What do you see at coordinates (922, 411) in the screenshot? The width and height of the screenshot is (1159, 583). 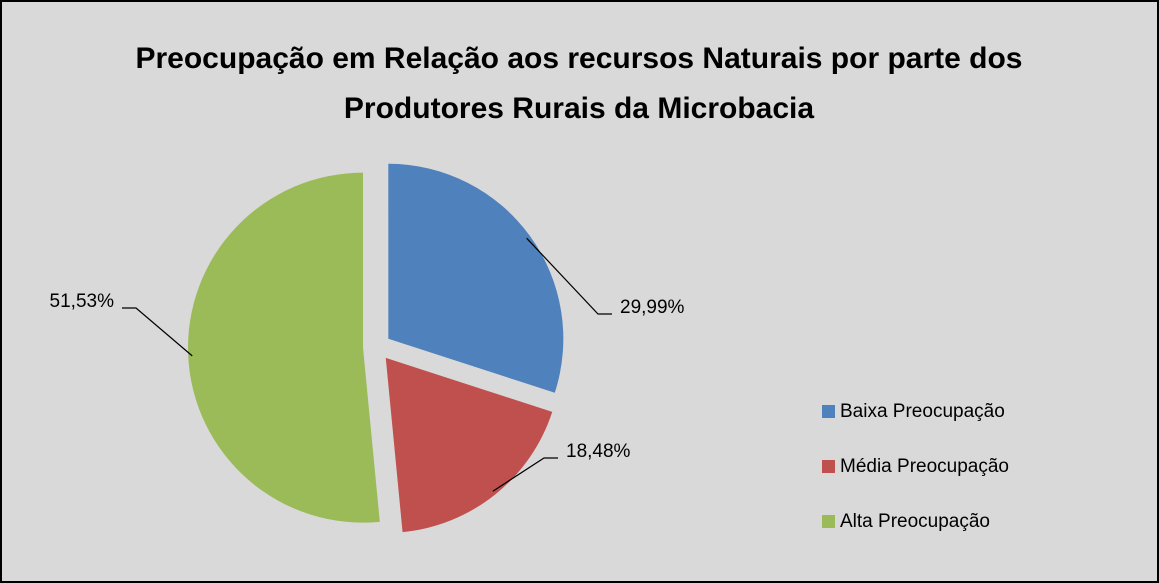 I see `legend-label: Baixa Preocupação` at bounding box center [922, 411].